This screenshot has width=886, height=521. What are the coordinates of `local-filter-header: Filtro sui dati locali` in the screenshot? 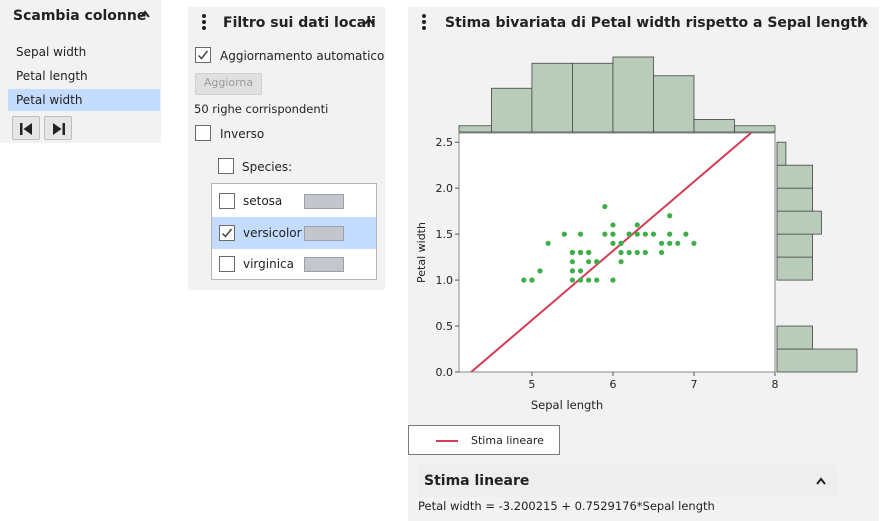 It's located at (286, 23).